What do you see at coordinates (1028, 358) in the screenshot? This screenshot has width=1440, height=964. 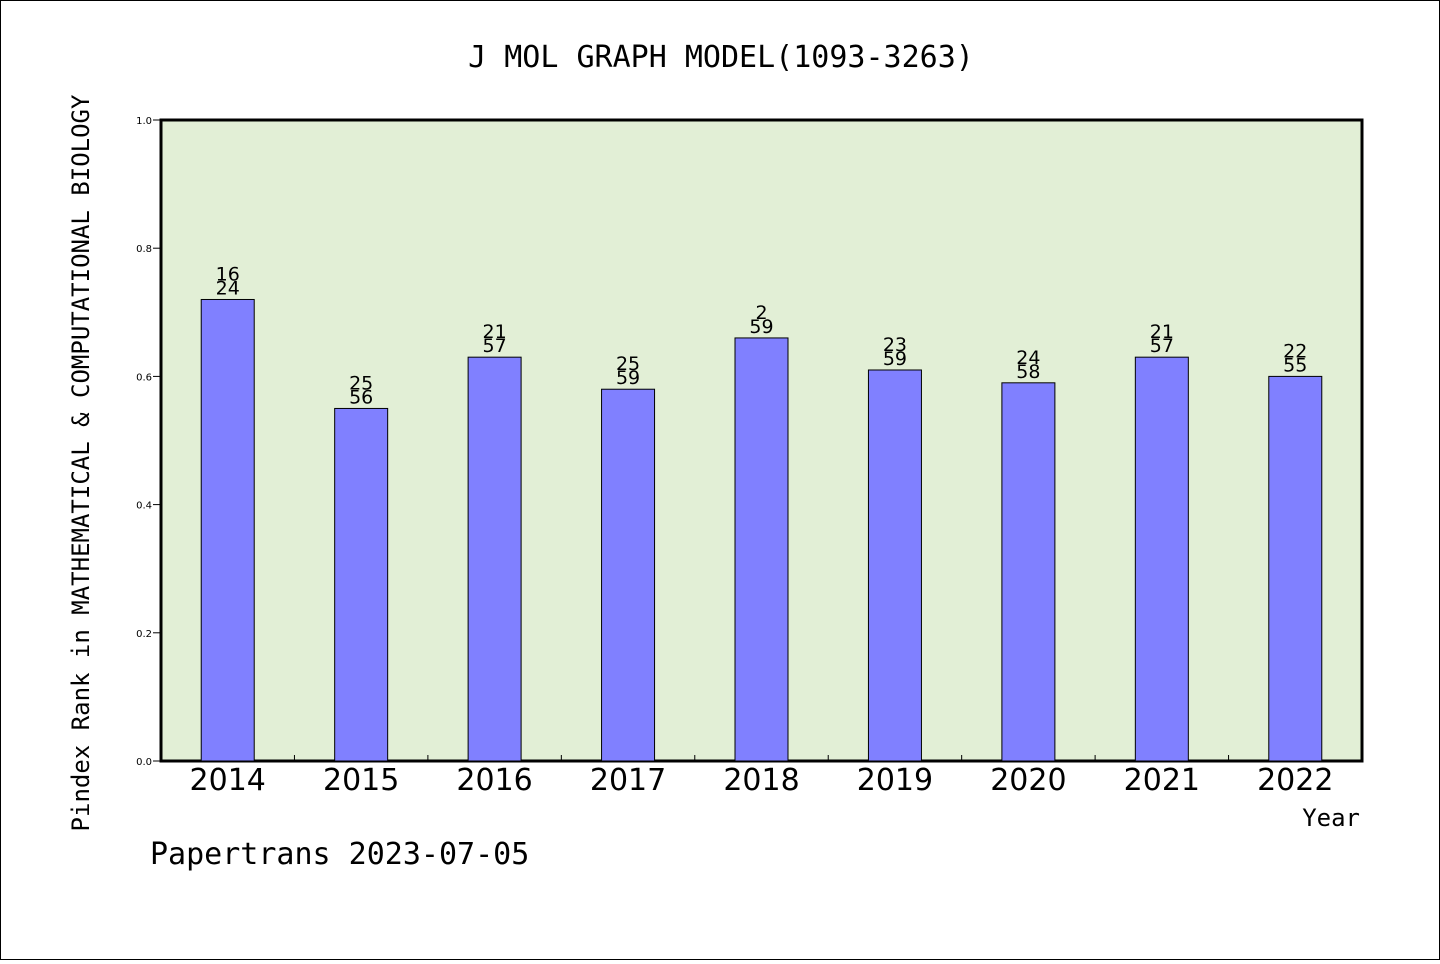 I see `bar-rank-label: 24` at bounding box center [1028, 358].